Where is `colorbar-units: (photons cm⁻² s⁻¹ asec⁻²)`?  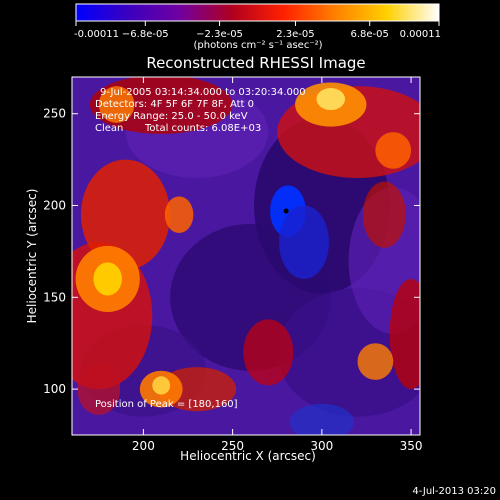
colorbar-units: (photons cm⁻² s⁻¹ asec⁻²) is located at coordinates (257, 45).